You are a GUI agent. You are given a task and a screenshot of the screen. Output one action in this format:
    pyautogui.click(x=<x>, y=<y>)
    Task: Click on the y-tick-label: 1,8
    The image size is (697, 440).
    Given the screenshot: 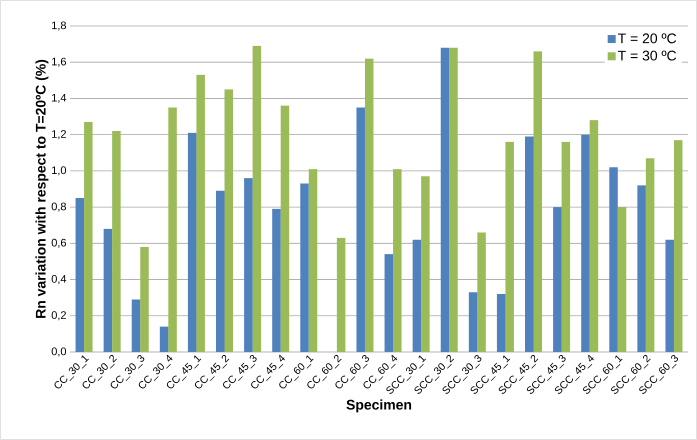 What is the action you would take?
    pyautogui.click(x=59, y=26)
    